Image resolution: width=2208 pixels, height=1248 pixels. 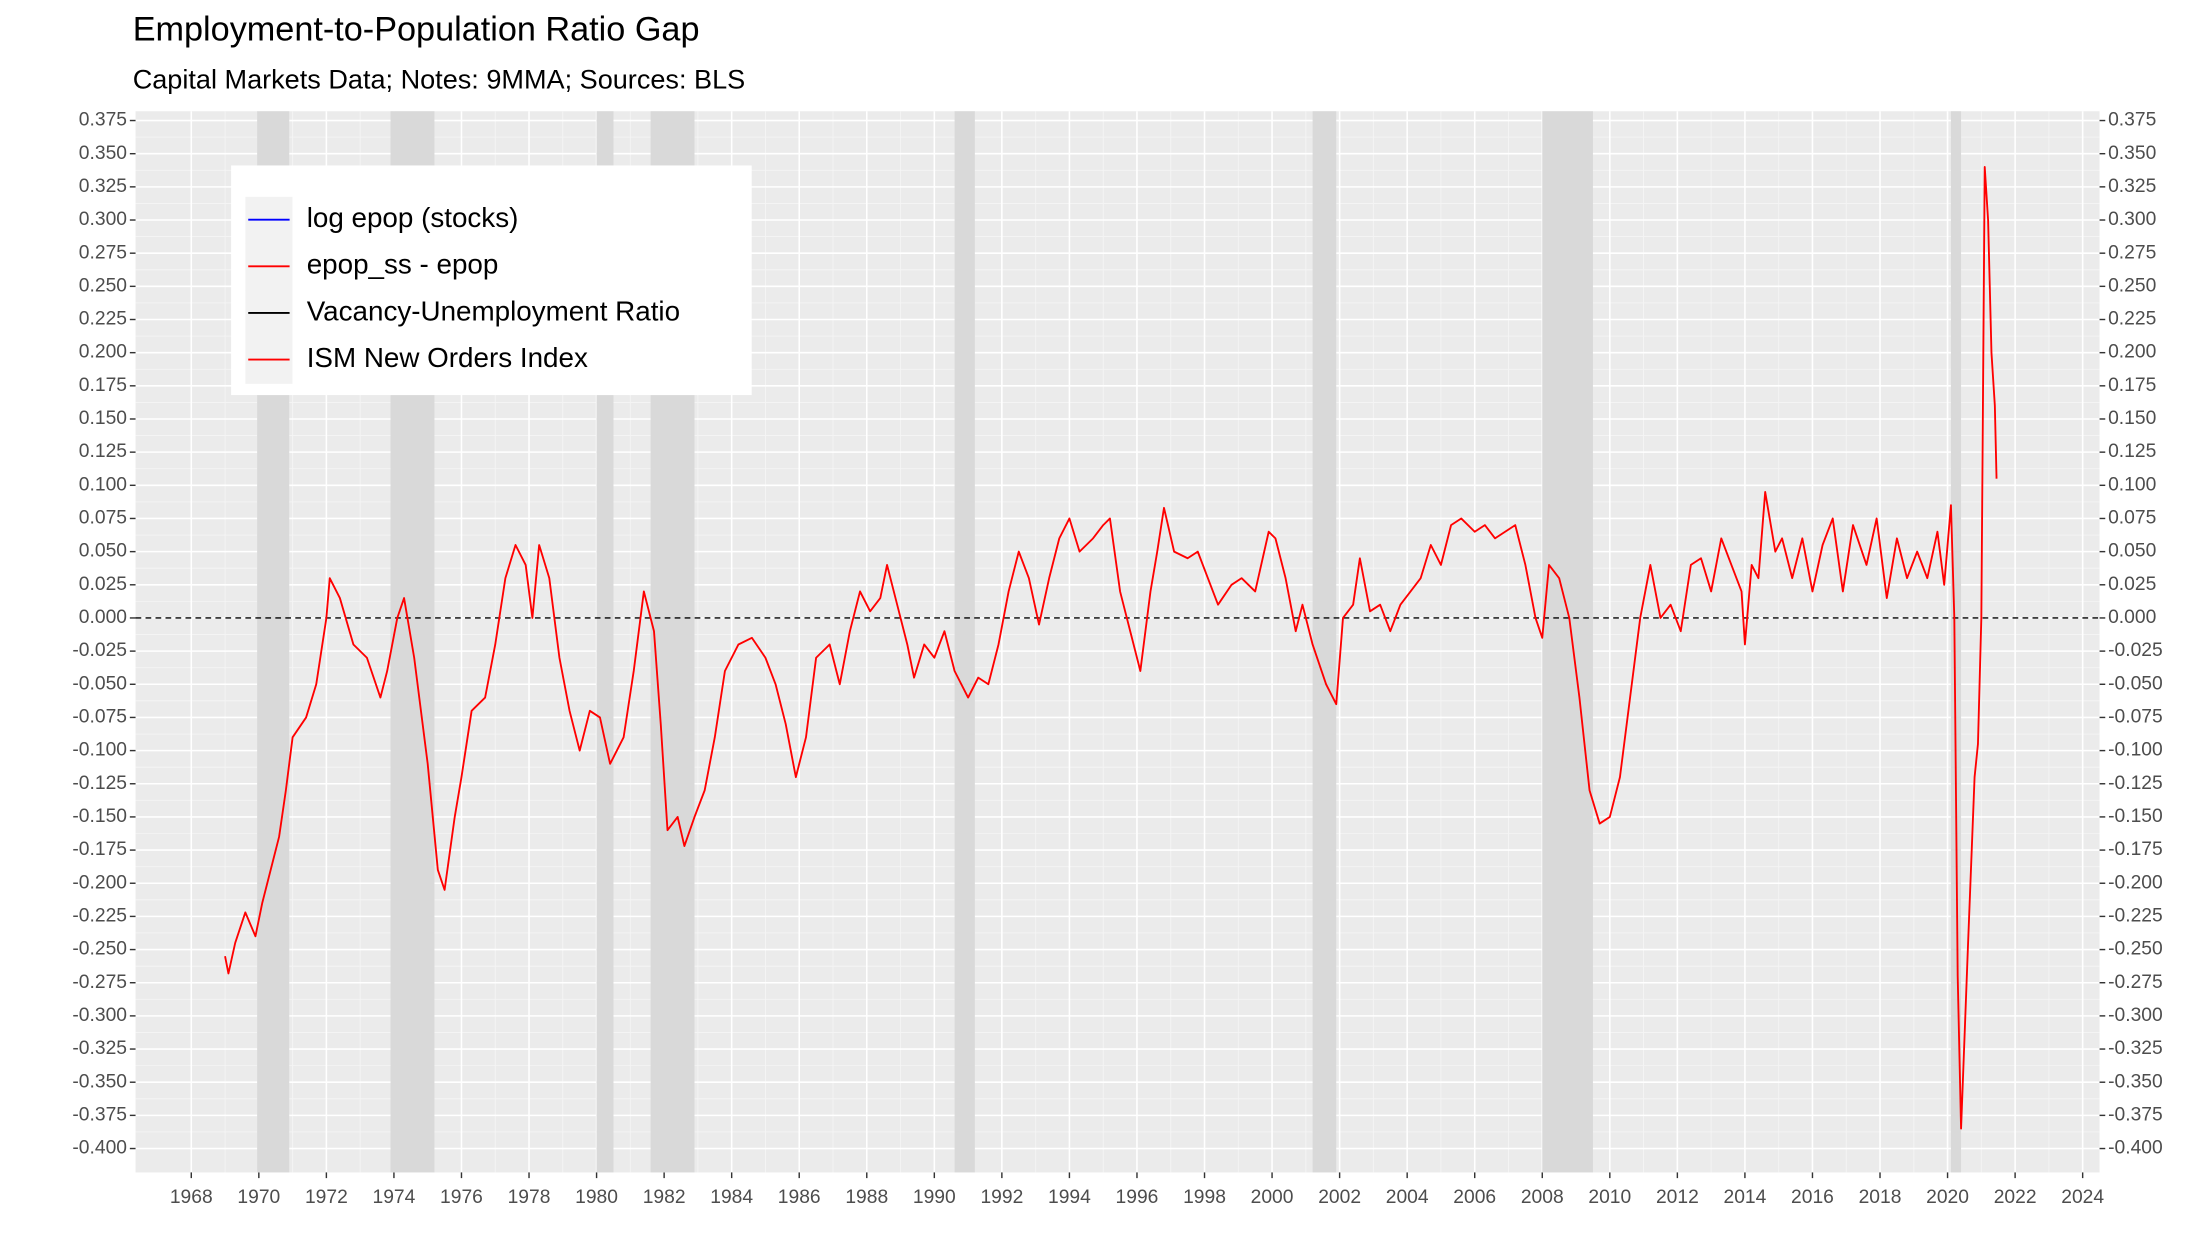 I want to click on x-tick-label: 2012, so click(x=1677, y=1197).